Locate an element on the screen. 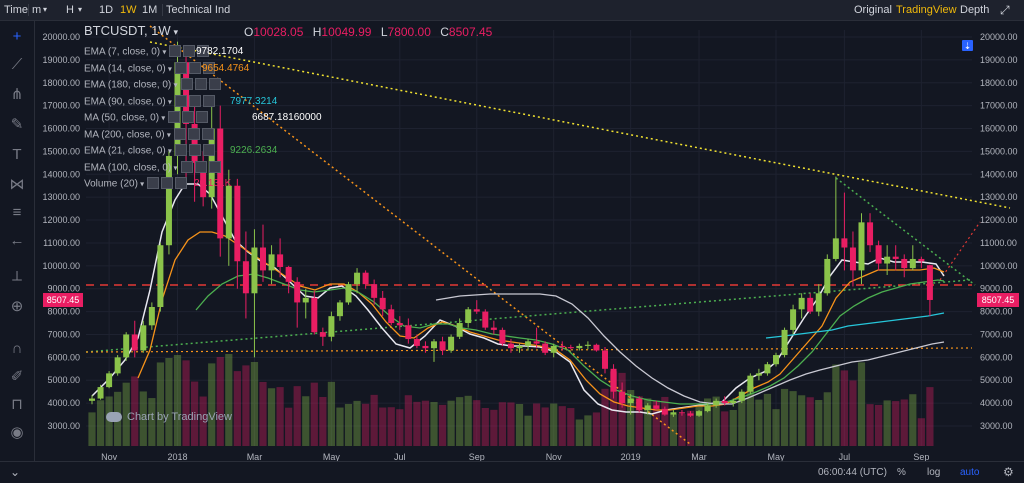  tradingview-watermark: Chart by TradingView is located at coordinates (169, 417).